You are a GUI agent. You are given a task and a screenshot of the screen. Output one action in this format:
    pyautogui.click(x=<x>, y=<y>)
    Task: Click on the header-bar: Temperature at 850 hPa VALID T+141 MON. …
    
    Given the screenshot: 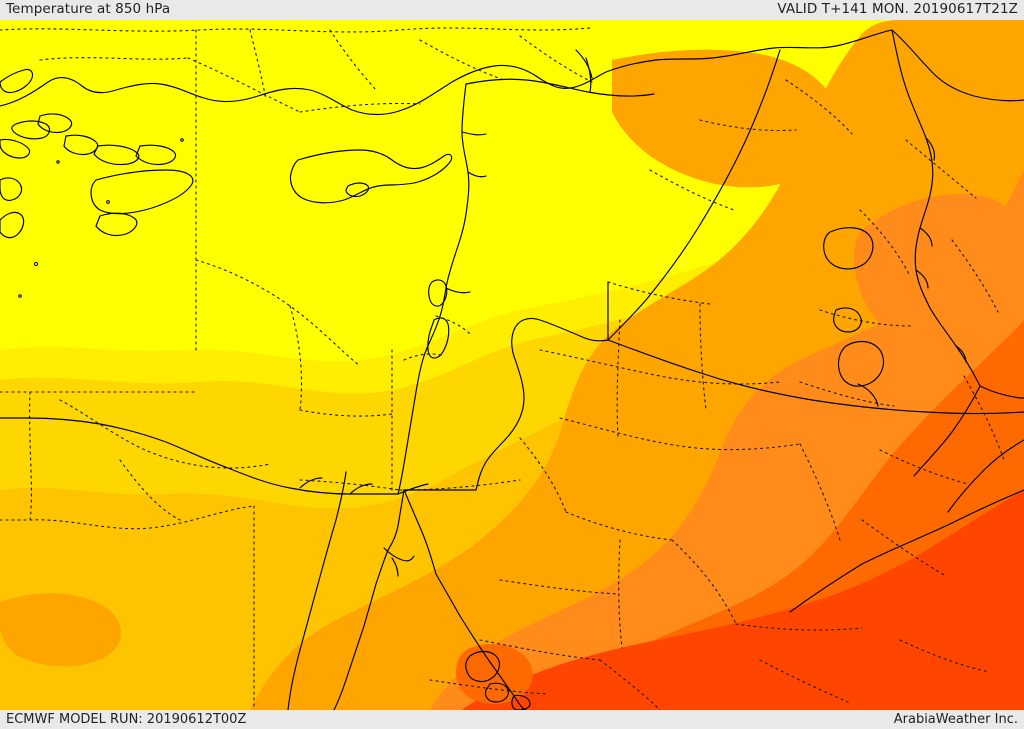 What is the action you would take?
    pyautogui.click(x=512, y=10)
    